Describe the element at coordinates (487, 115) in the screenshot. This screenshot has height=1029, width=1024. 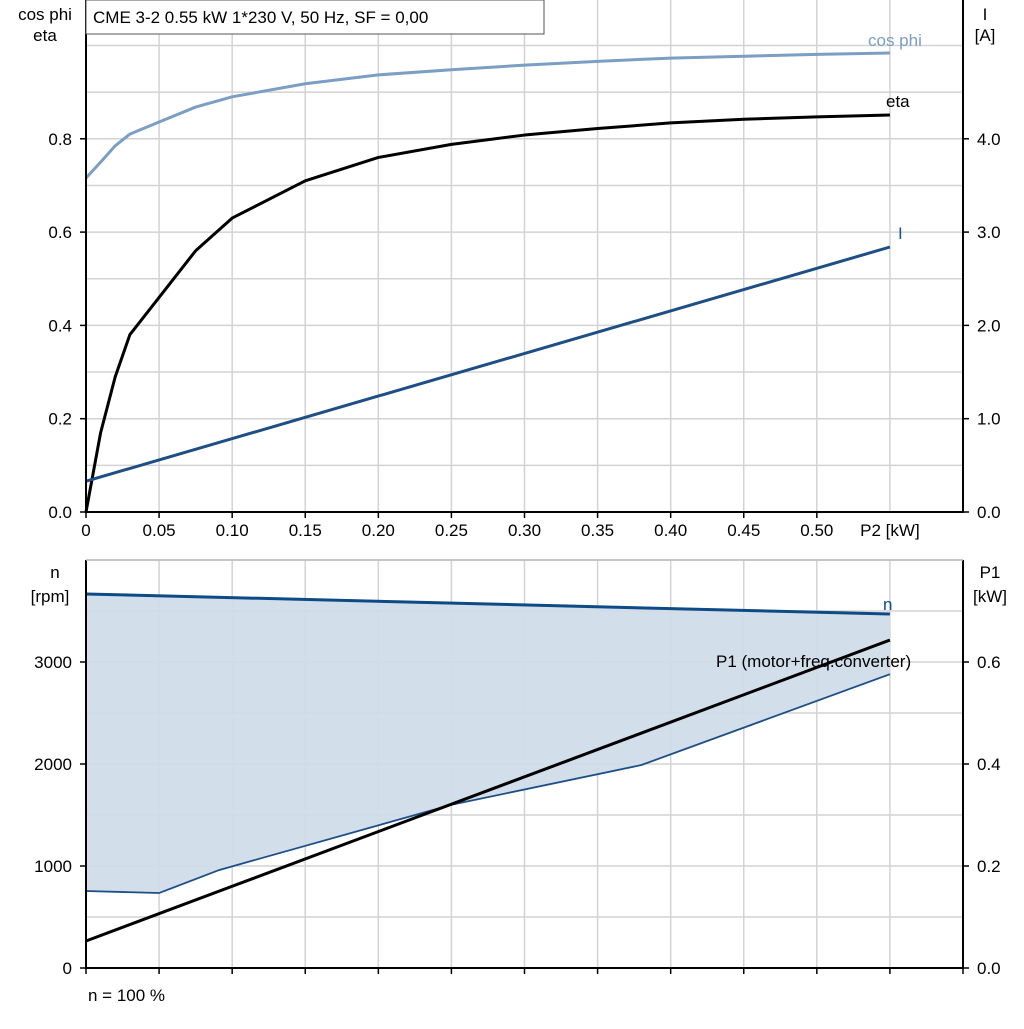
I see `cos-phi-line` at that location.